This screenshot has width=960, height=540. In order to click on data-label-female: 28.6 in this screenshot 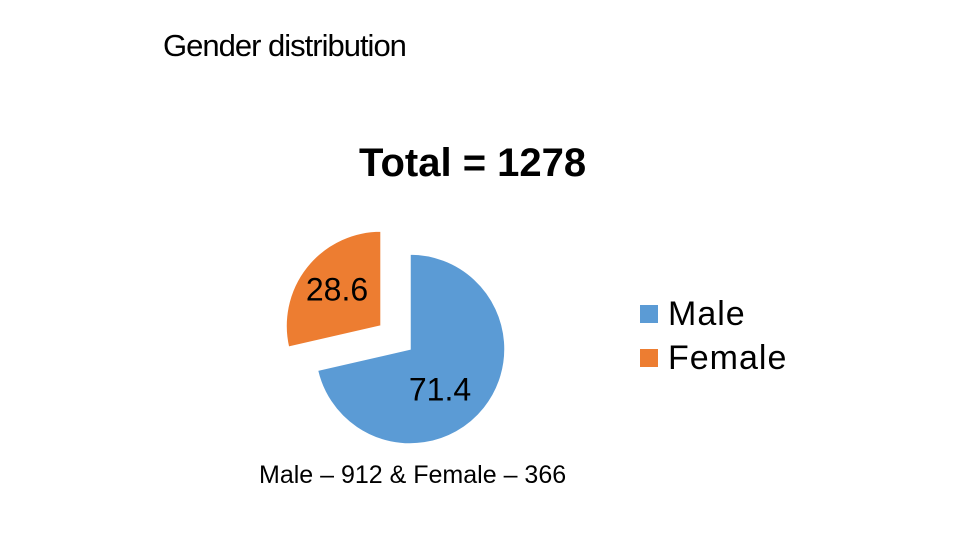, I will do `click(337, 289)`.